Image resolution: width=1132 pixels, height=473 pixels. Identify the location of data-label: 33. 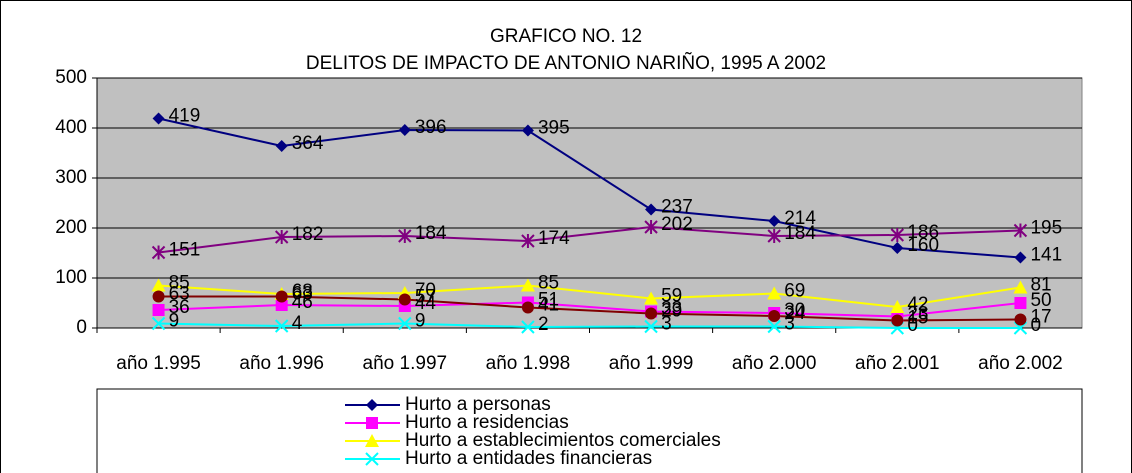
(671, 309).